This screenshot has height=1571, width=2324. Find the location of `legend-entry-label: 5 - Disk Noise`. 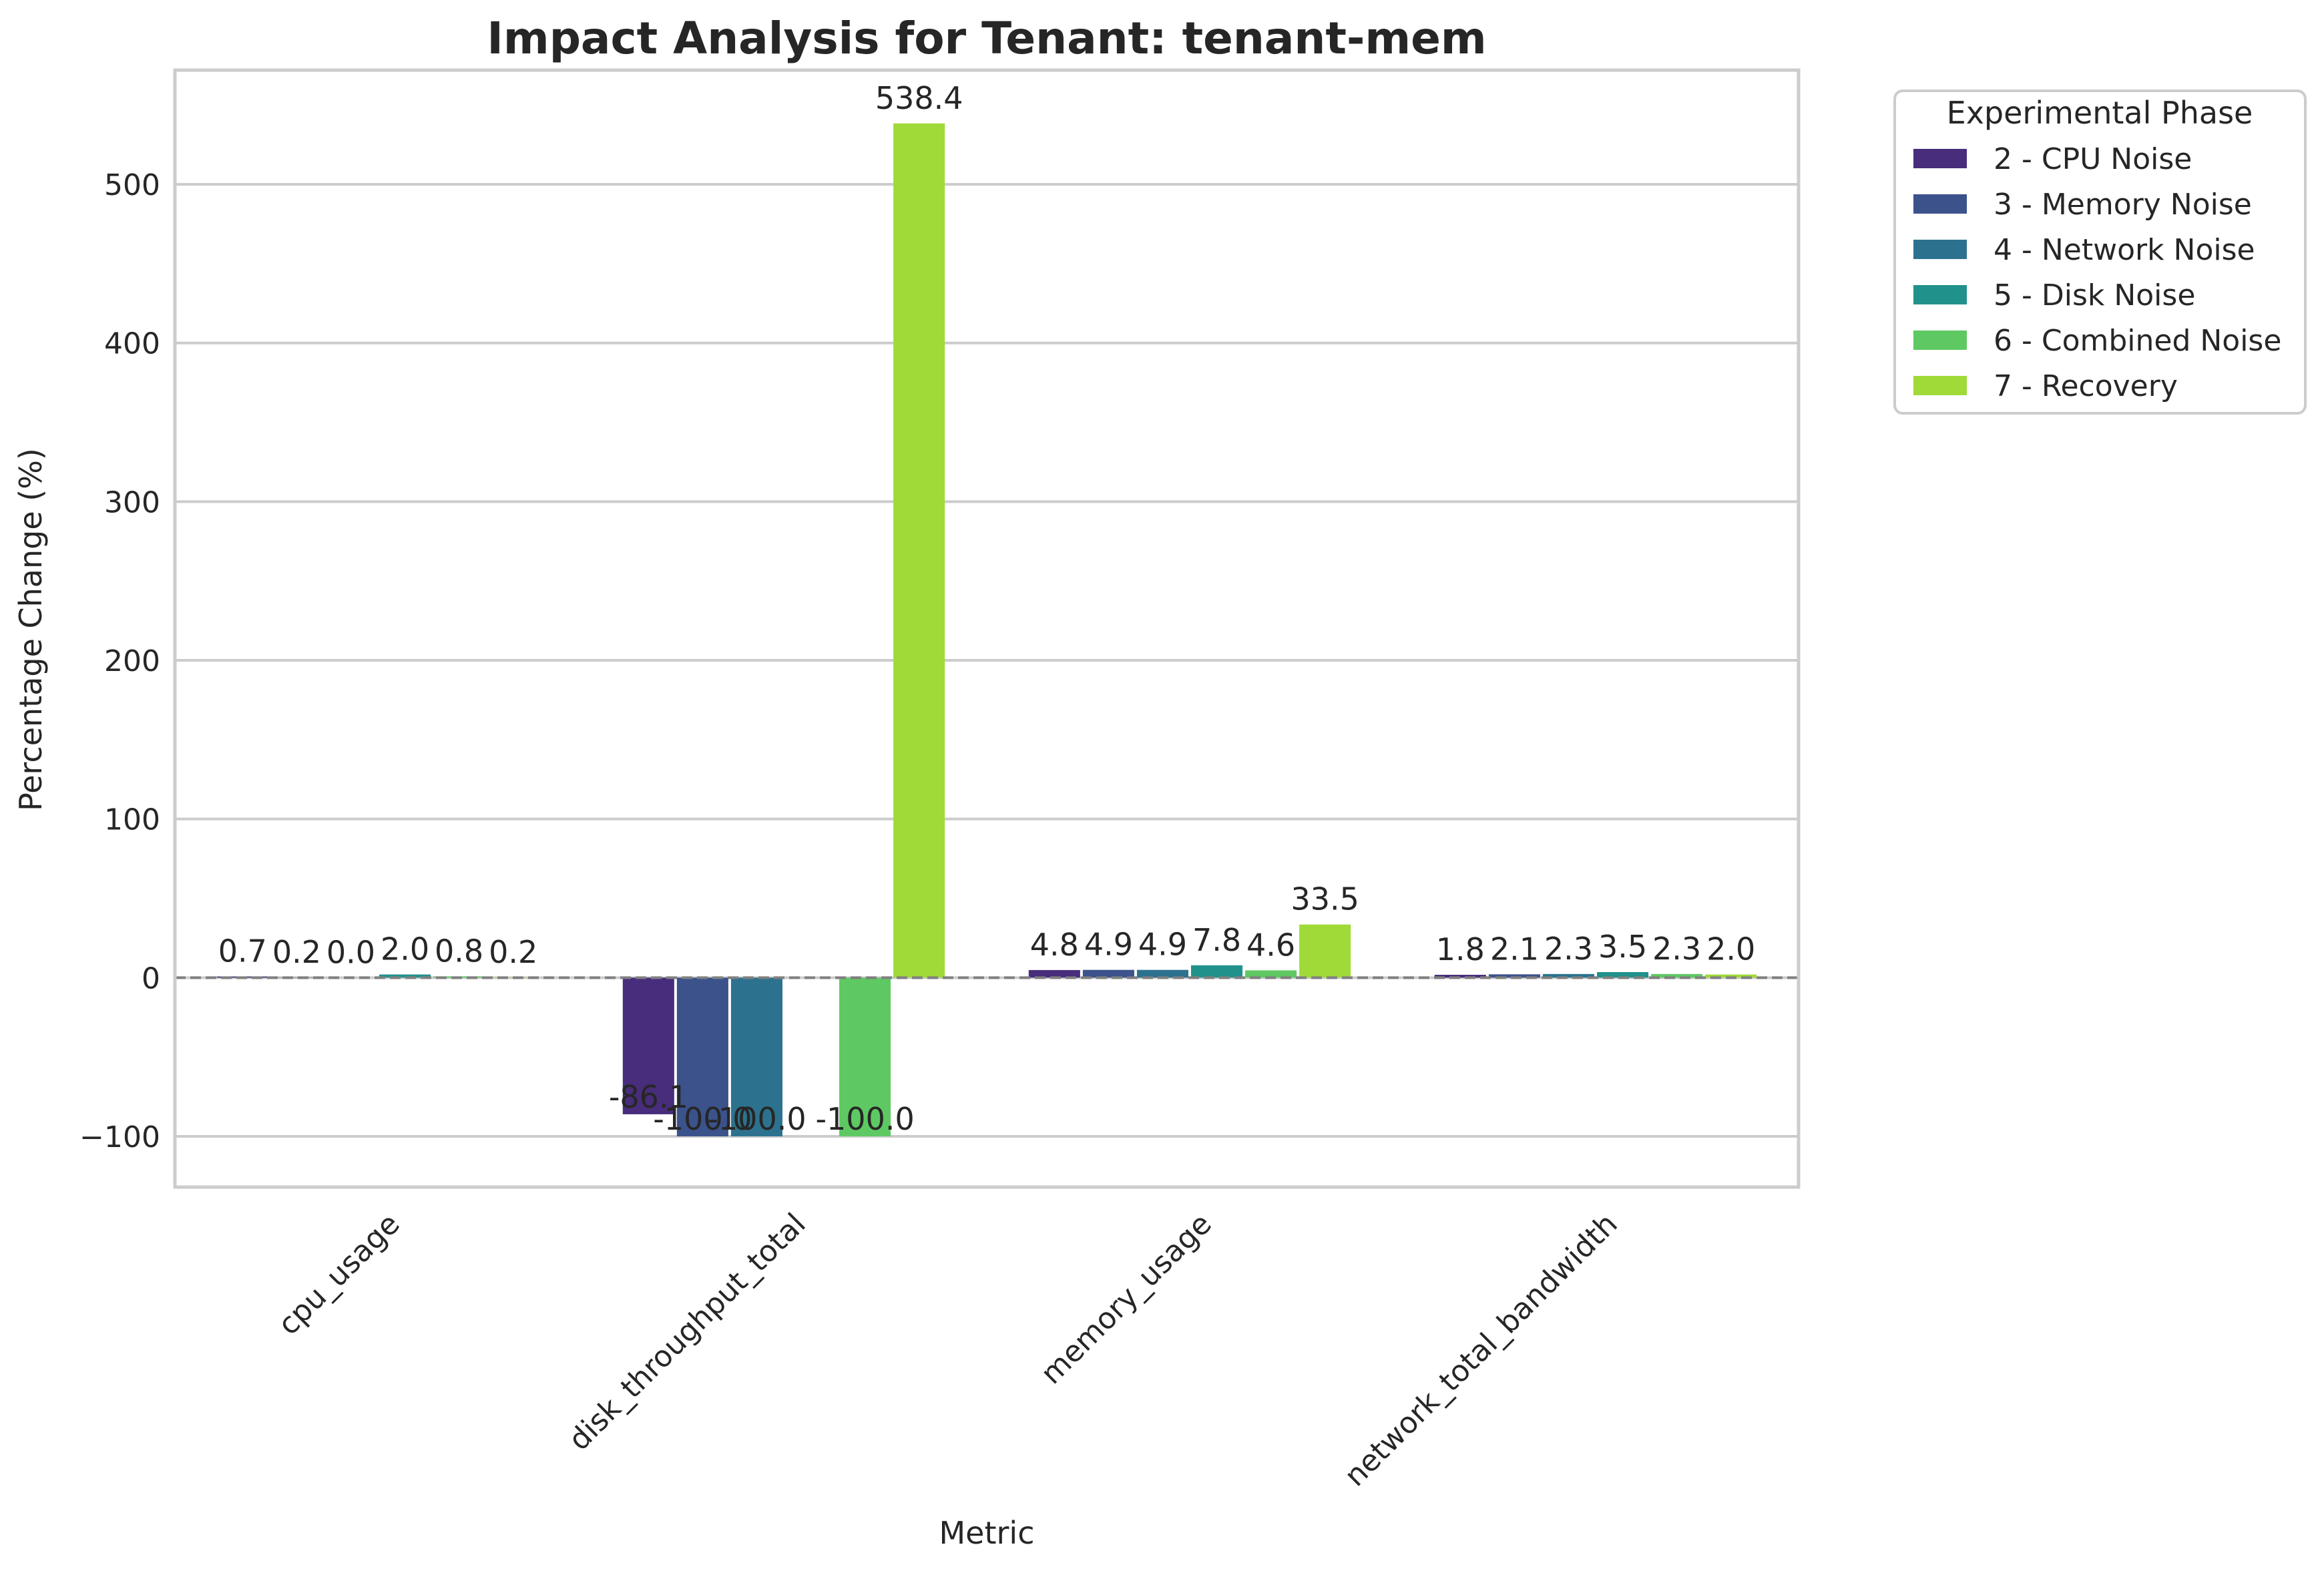

legend-entry-label: 5 - Disk Noise is located at coordinates (2094, 295).